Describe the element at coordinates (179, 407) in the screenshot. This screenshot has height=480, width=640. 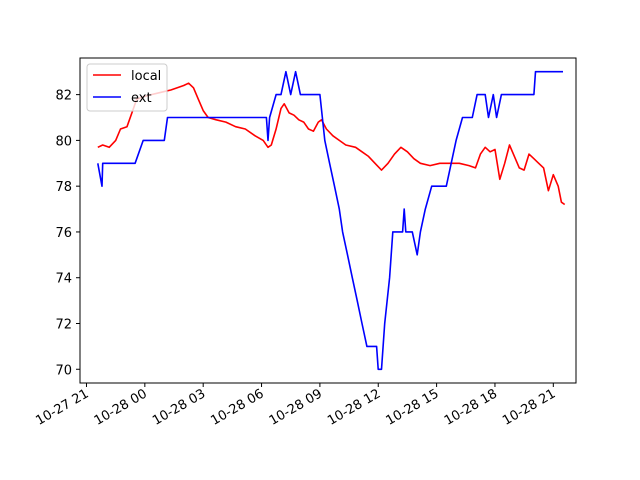
I see `x-tick-label: 10-28 03` at that location.